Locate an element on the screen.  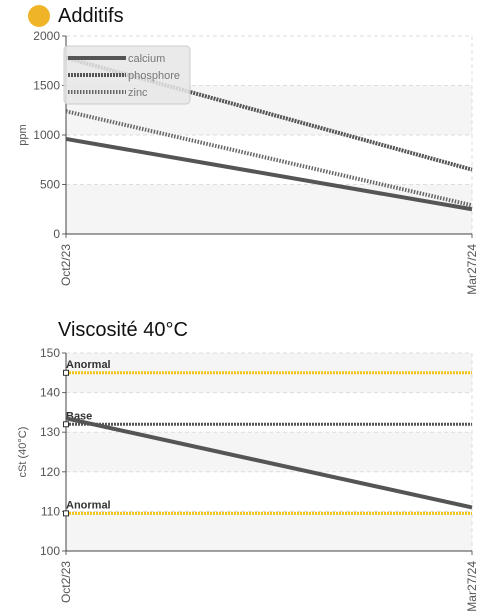
viscosite-title: Viscosité 40°C is located at coordinates (123, 330).